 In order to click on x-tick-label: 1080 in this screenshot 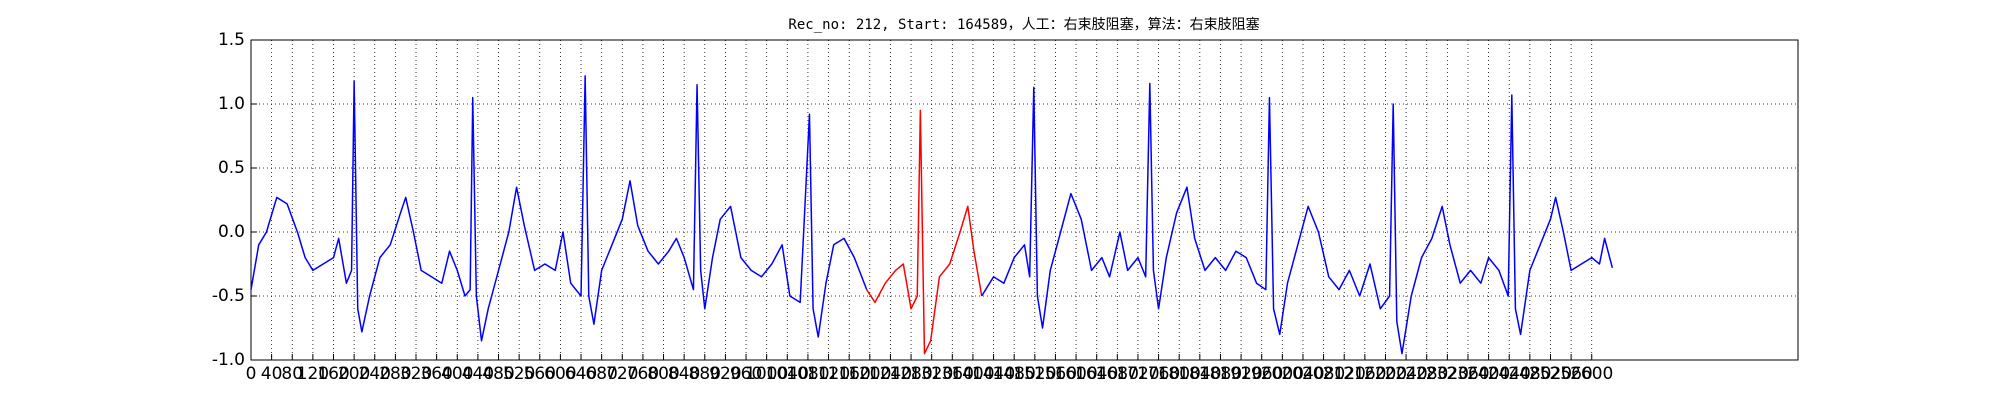, I will do `click(807, 374)`.